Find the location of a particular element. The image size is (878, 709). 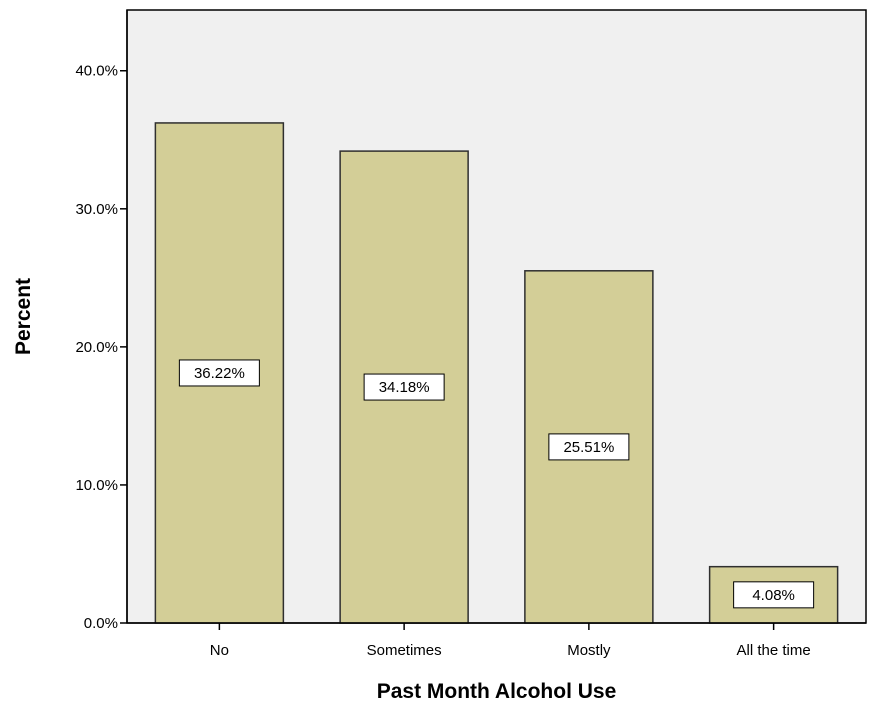

data-label: 36.22% is located at coordinates (219, 373).